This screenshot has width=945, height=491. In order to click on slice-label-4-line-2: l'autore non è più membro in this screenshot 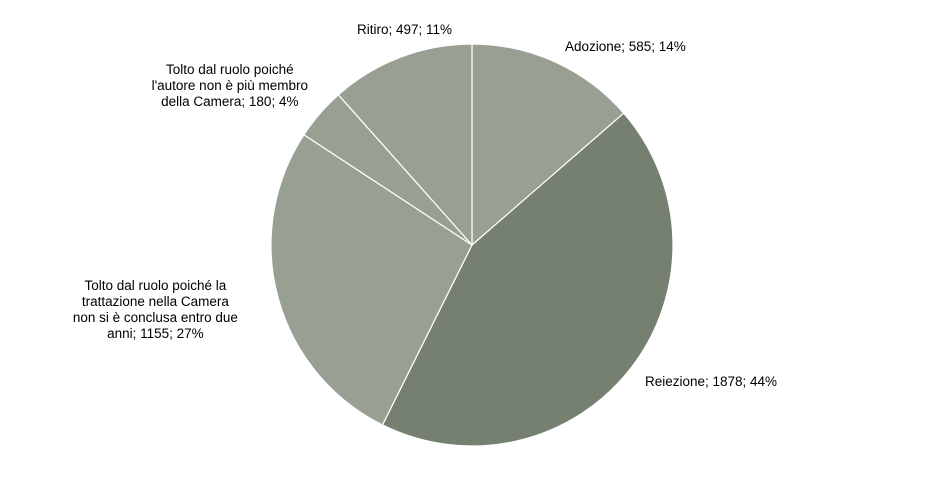, I will do `click(230, 85)`.